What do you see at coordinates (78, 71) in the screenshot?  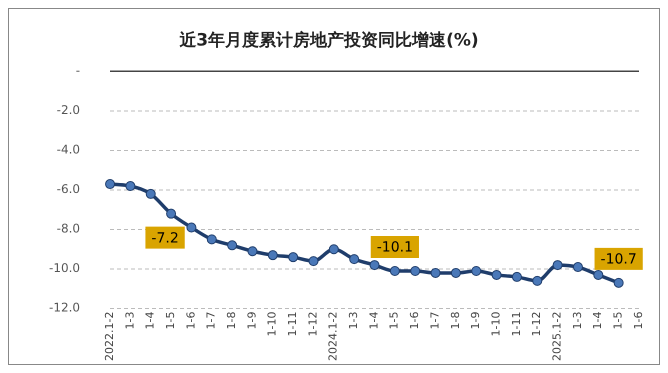 I see `y-tick-label: -` at bounding box center [78, 71].